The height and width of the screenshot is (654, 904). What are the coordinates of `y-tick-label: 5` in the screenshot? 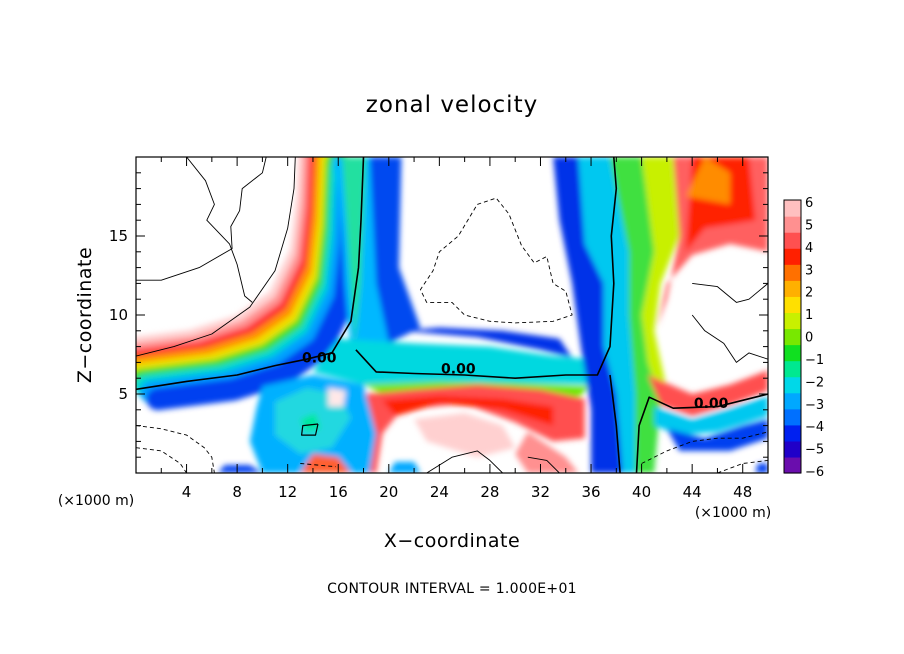 It's located at (123, 394).